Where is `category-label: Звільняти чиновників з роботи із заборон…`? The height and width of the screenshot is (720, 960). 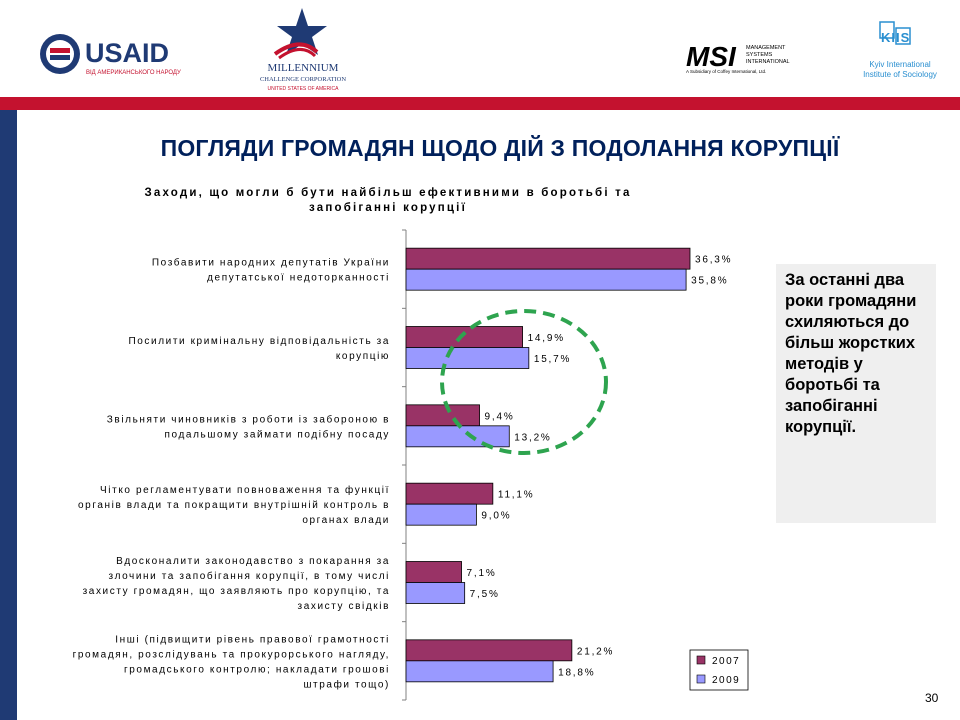 category-label: Звільняти чиновників з роботи із заборон… is located at coordinates (248, 419).